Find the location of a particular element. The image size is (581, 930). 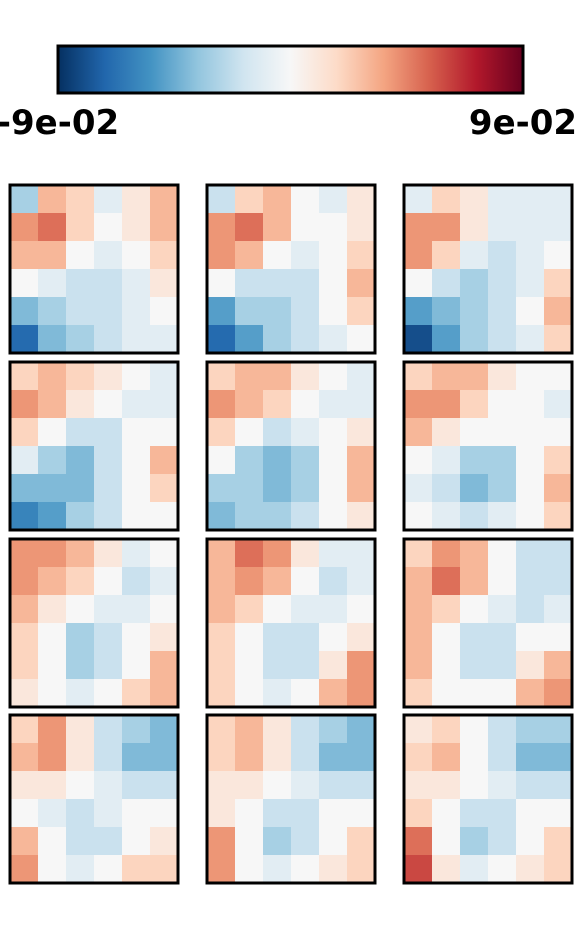

heatmap-panel is located at coordinates (488, 446).